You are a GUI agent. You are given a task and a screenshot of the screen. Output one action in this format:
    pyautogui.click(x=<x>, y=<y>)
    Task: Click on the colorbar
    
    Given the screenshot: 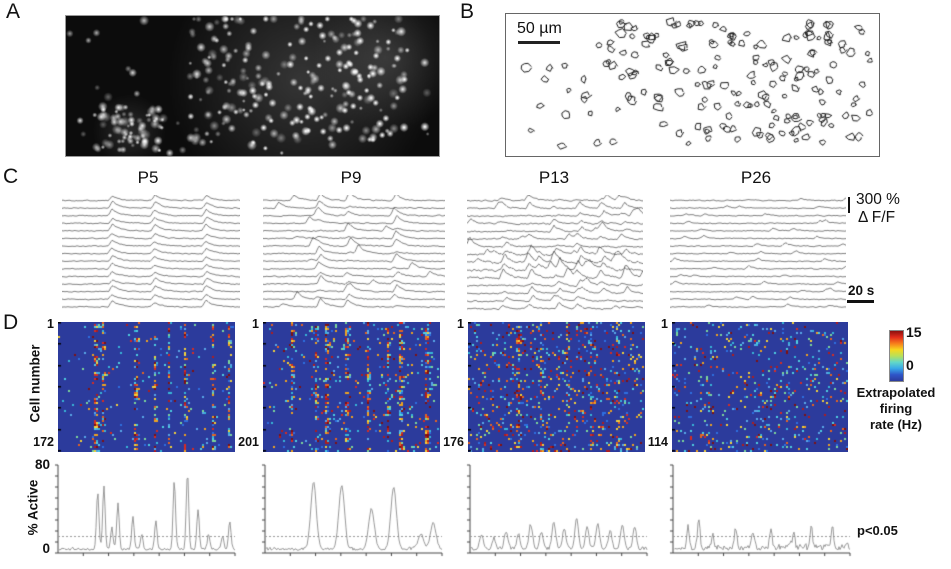 What is the action you would take?
    pyautogui.click(x=896, y=356)
    